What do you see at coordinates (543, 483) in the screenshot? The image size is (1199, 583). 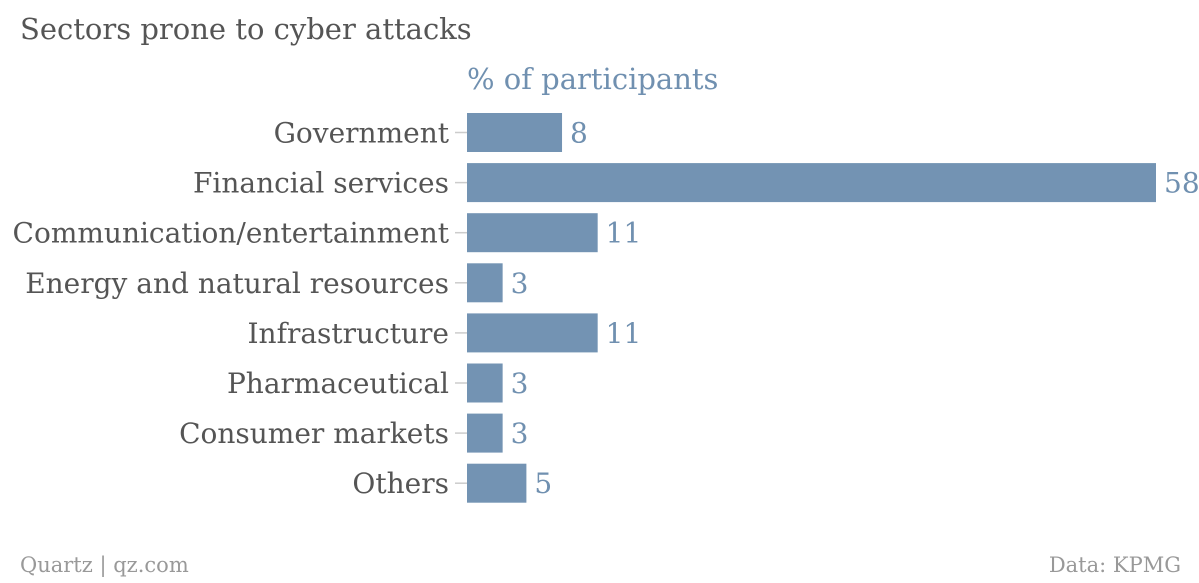 I see `value-label: 5` at bounding box center [543, 483].